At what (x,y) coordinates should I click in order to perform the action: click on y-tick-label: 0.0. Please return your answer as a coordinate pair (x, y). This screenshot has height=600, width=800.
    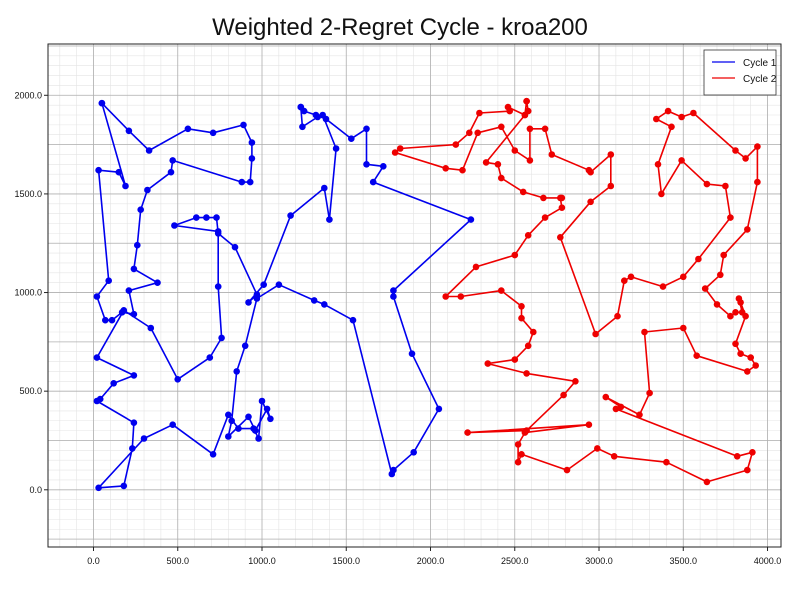
    Looking at the image, I should click on (35, 490).